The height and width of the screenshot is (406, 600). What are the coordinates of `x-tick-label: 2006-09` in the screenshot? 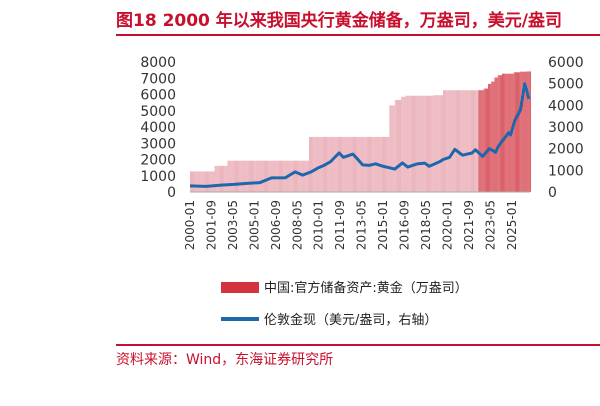 It's located at (276, 225).